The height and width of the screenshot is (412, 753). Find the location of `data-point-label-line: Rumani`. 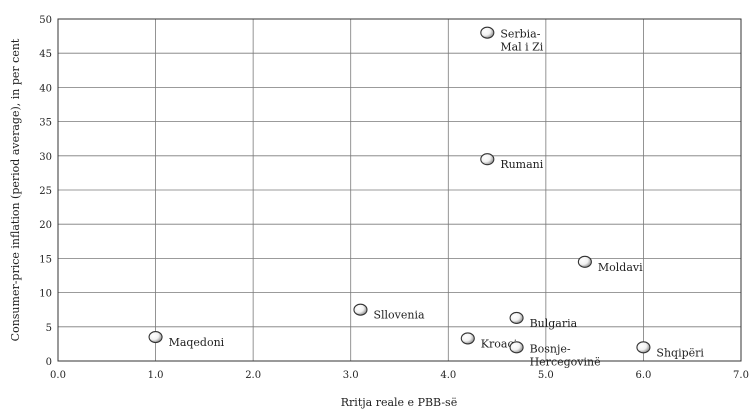

data-point-label-line: Rumani is located at coordinates (521, 164).